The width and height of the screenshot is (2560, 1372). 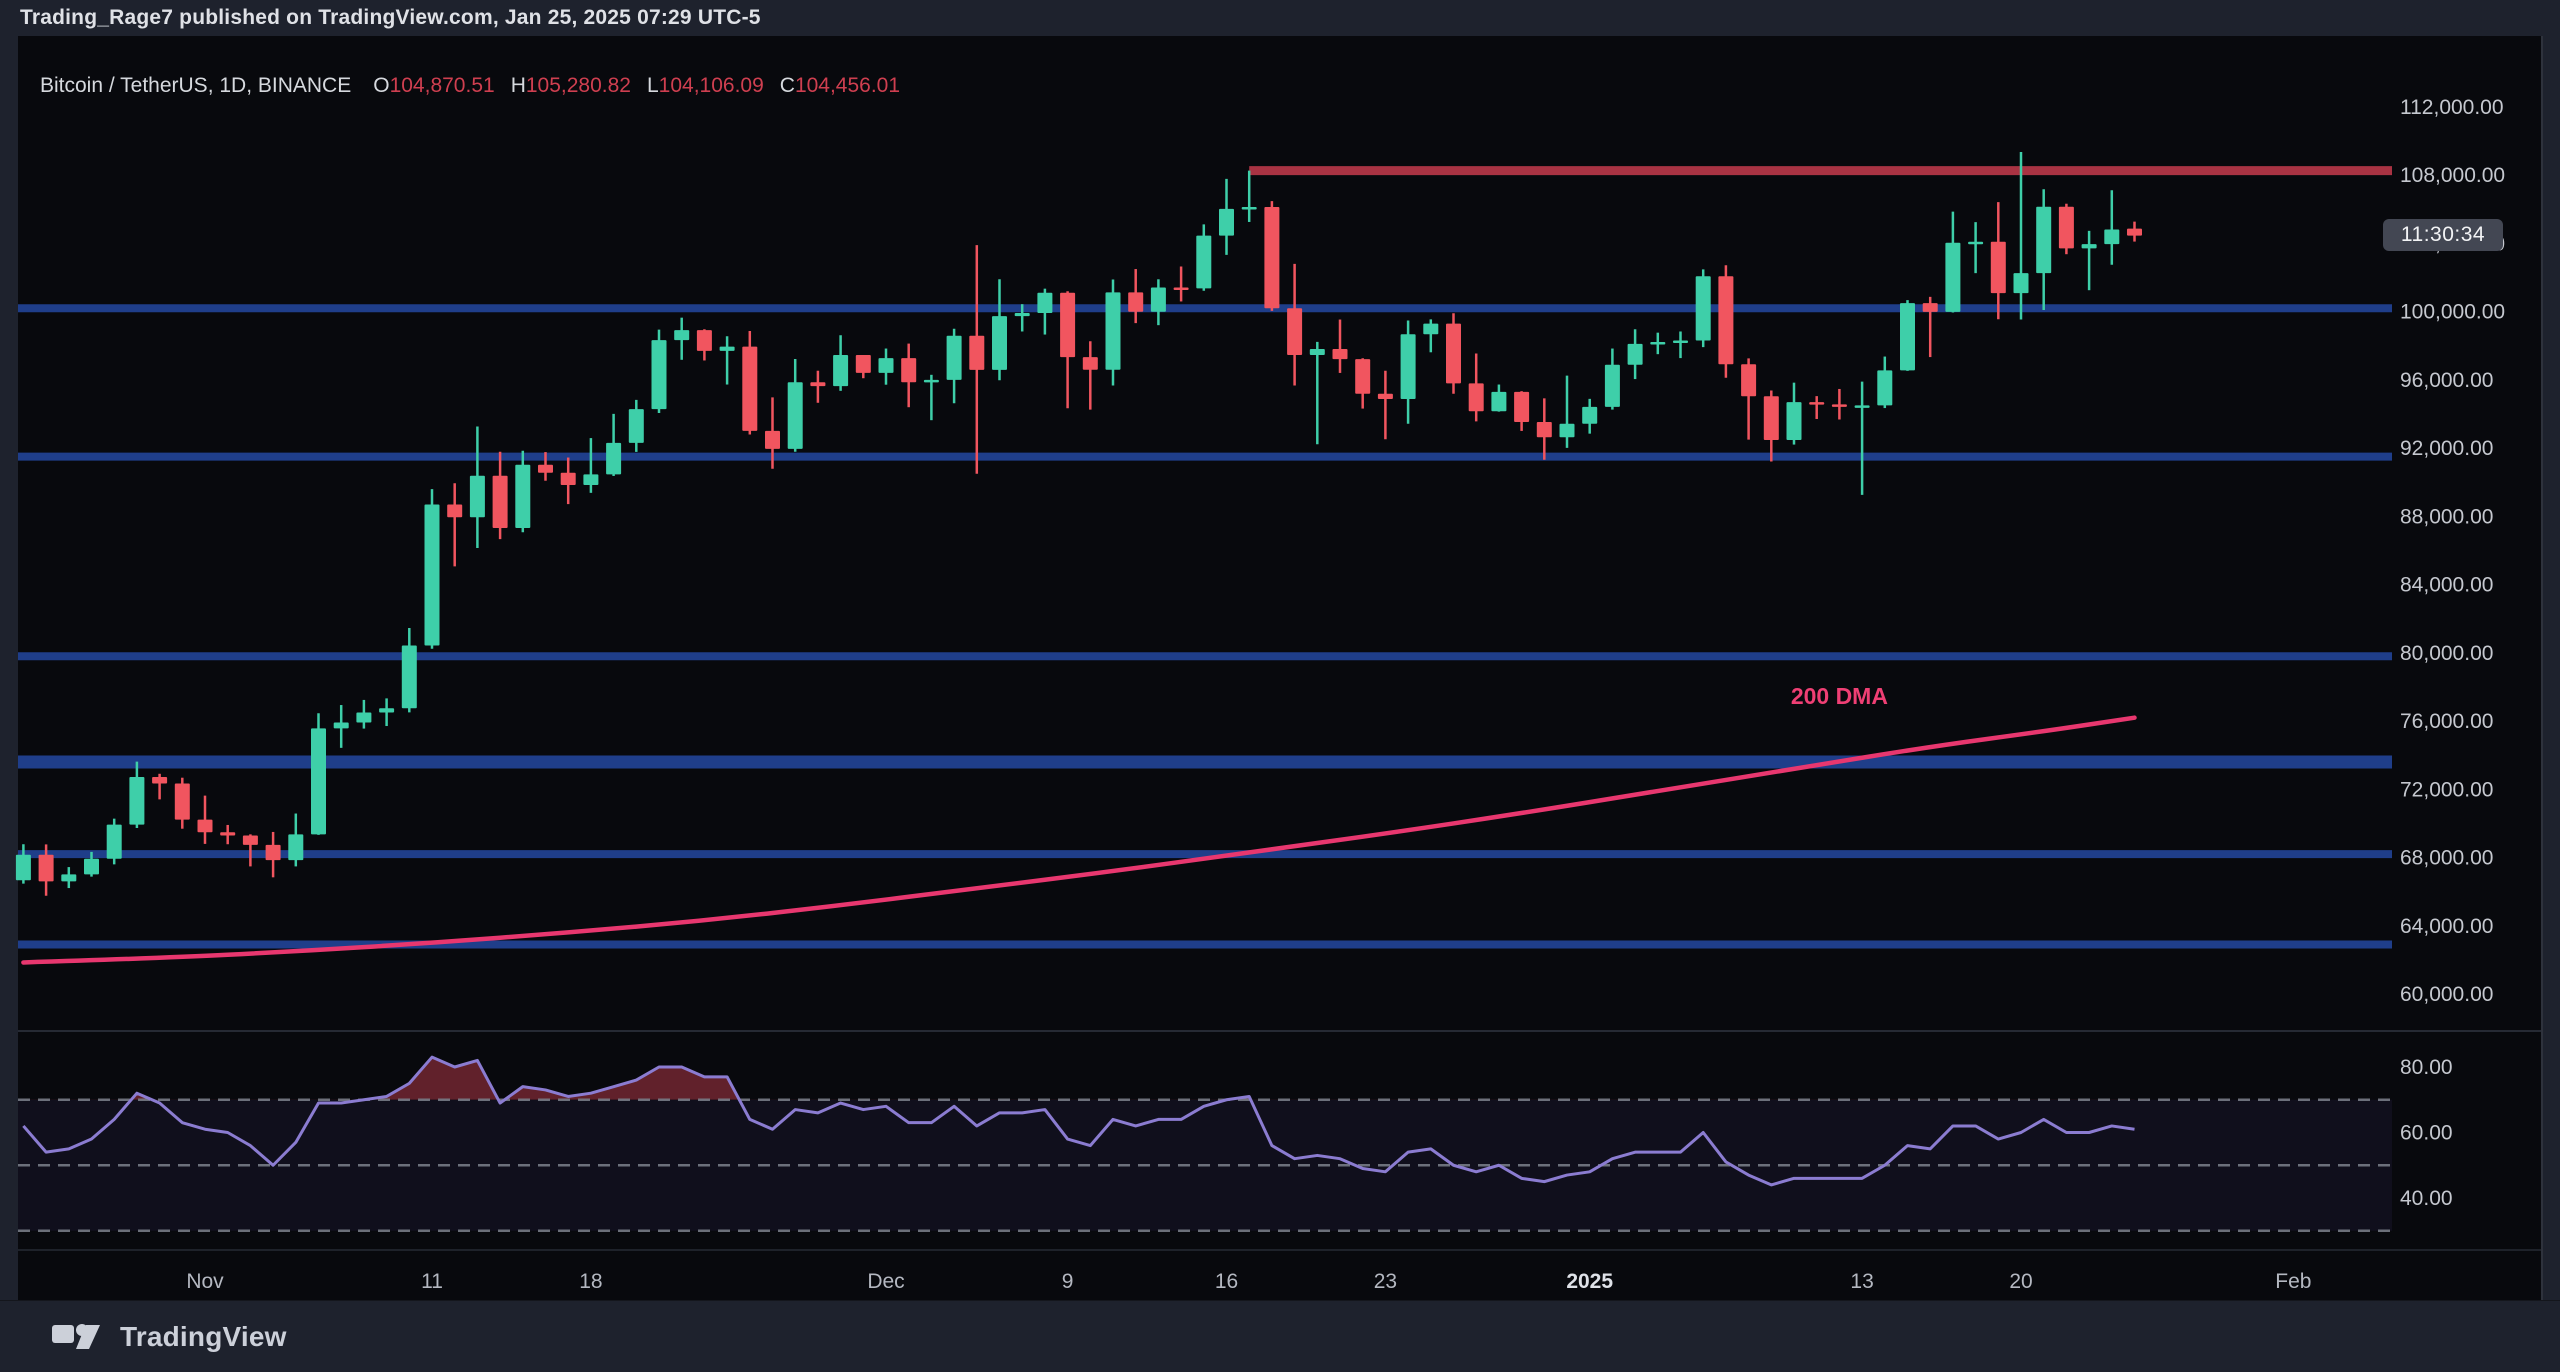 What do you see at coordinates (1226, 1281) in the screenshot?
I see `time-axis-label: 16` at bounding box center [1226, 1281].